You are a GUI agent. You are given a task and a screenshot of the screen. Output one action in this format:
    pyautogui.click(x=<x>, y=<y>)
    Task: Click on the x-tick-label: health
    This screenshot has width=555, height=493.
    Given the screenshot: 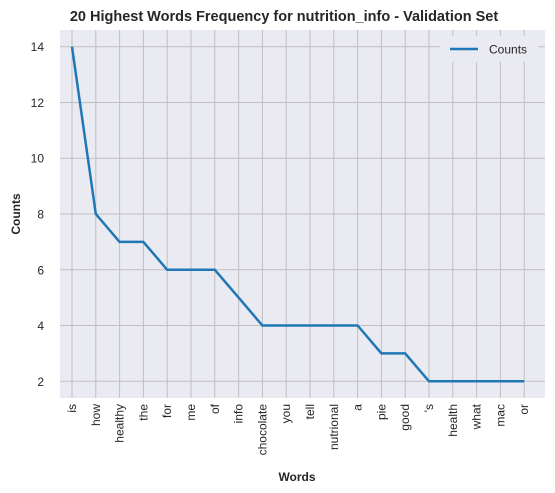 What is the action you would take?
    pyautogui.click(x=453, y=420)
    